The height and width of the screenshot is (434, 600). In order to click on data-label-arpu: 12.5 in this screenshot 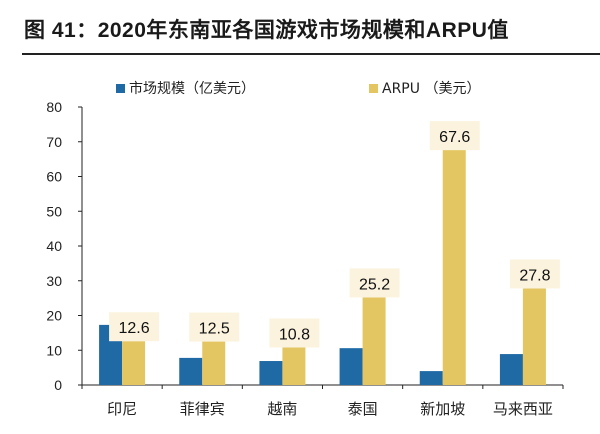, I will do `click(214, 329)`.